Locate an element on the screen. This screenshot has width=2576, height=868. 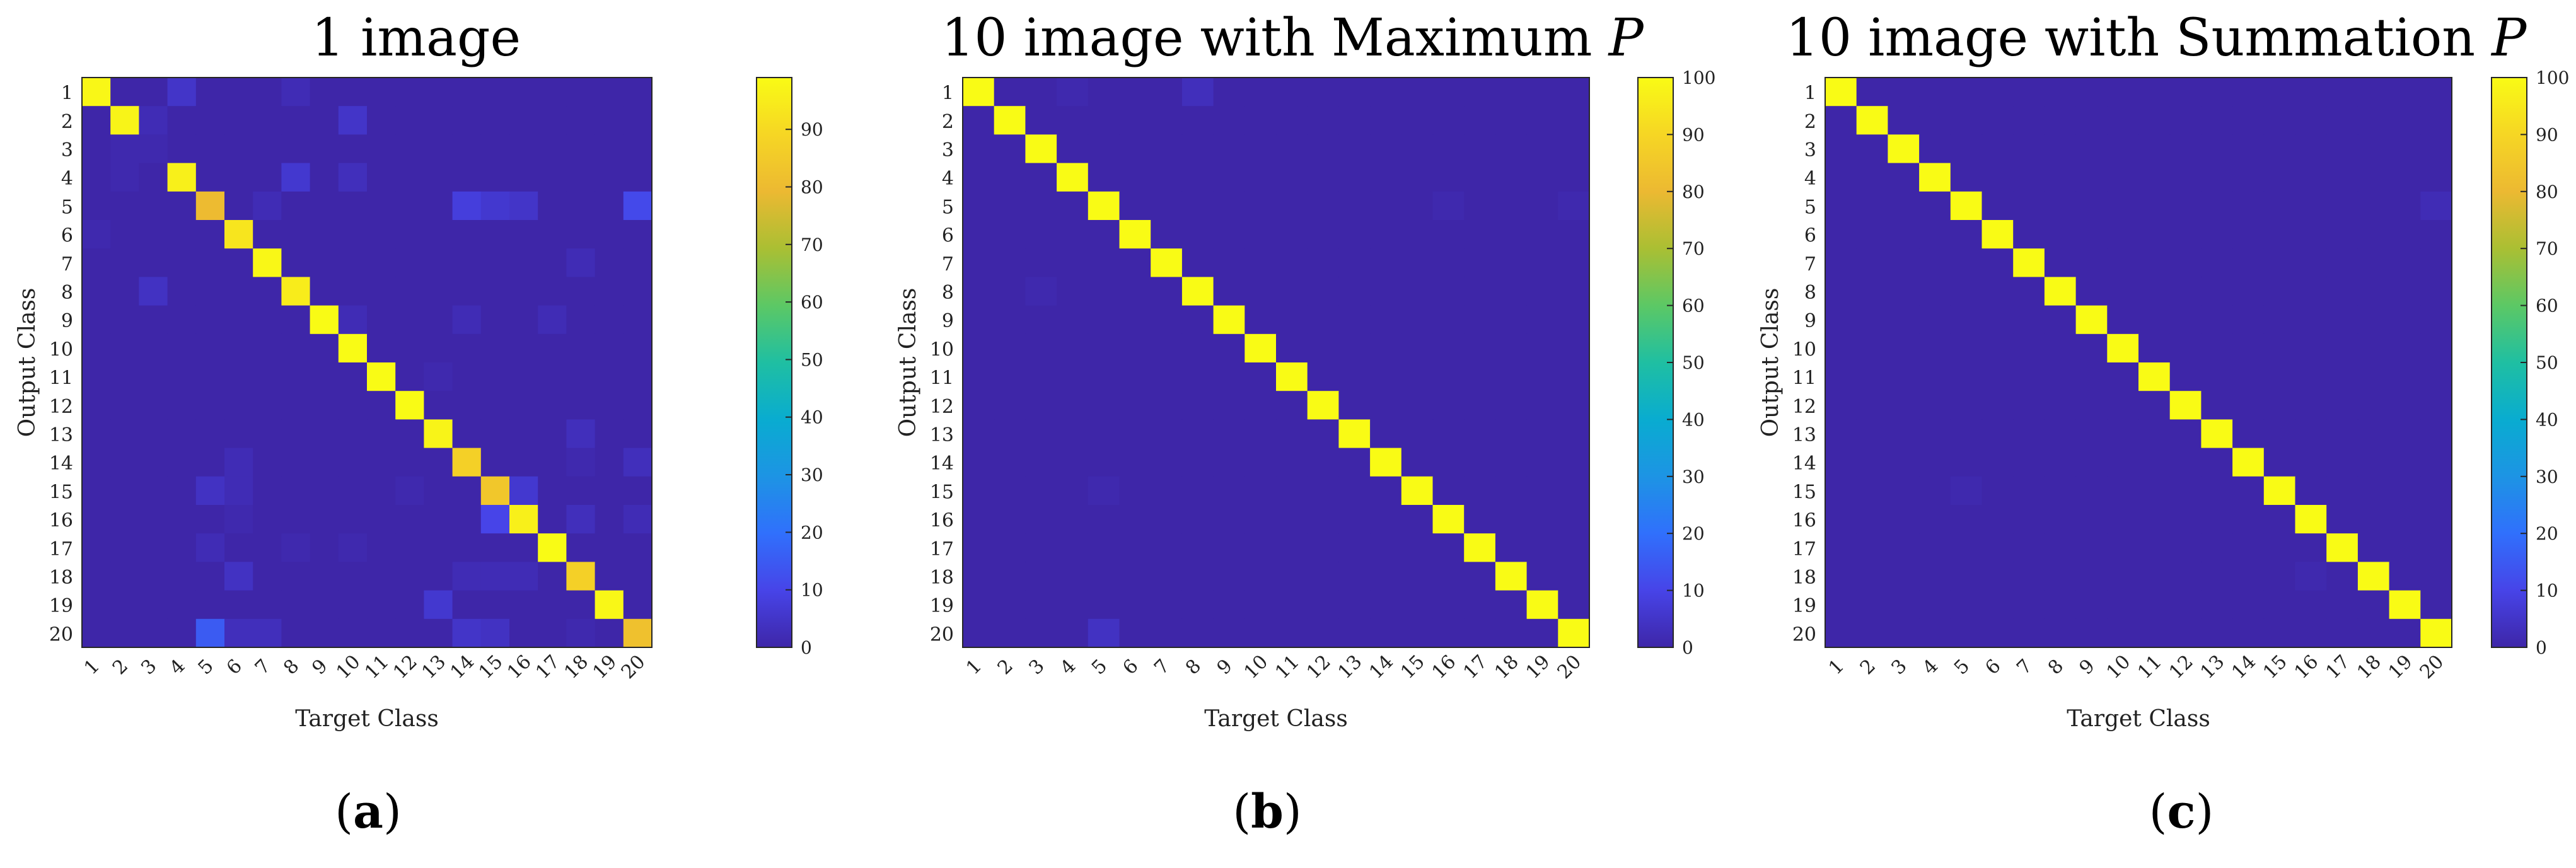
colorbar-tick-label: 30 is located at coordinates (2547, 476).